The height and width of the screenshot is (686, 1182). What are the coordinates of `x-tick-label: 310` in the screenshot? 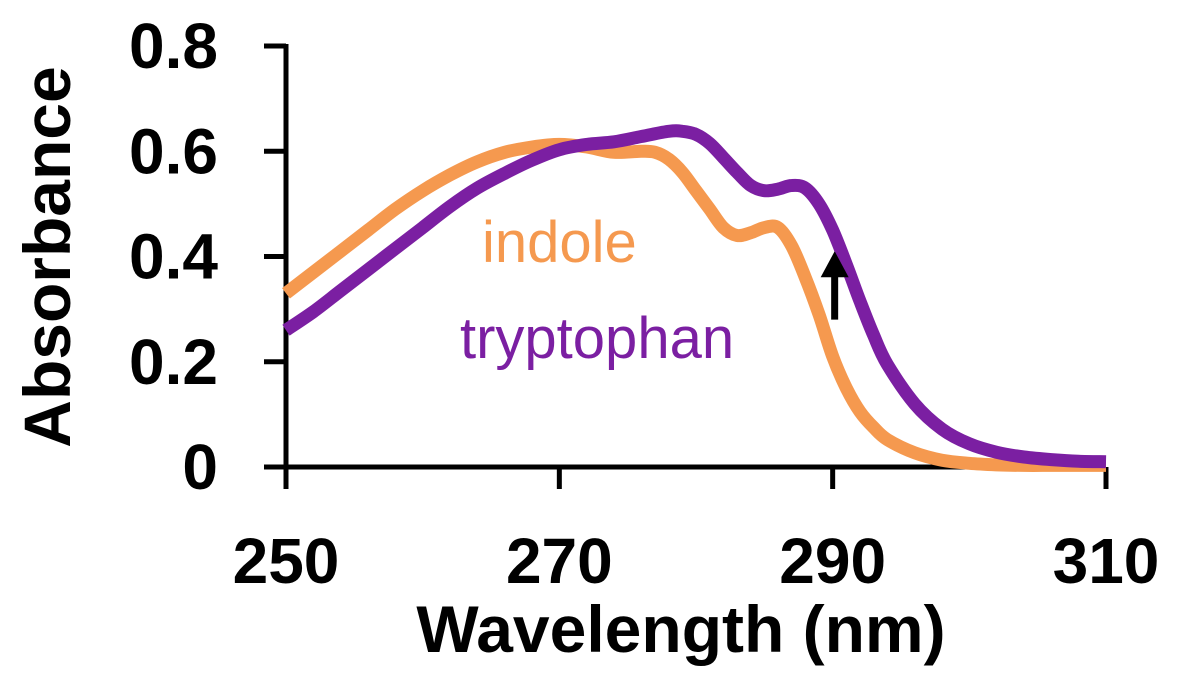 It's located at (1106, 561).